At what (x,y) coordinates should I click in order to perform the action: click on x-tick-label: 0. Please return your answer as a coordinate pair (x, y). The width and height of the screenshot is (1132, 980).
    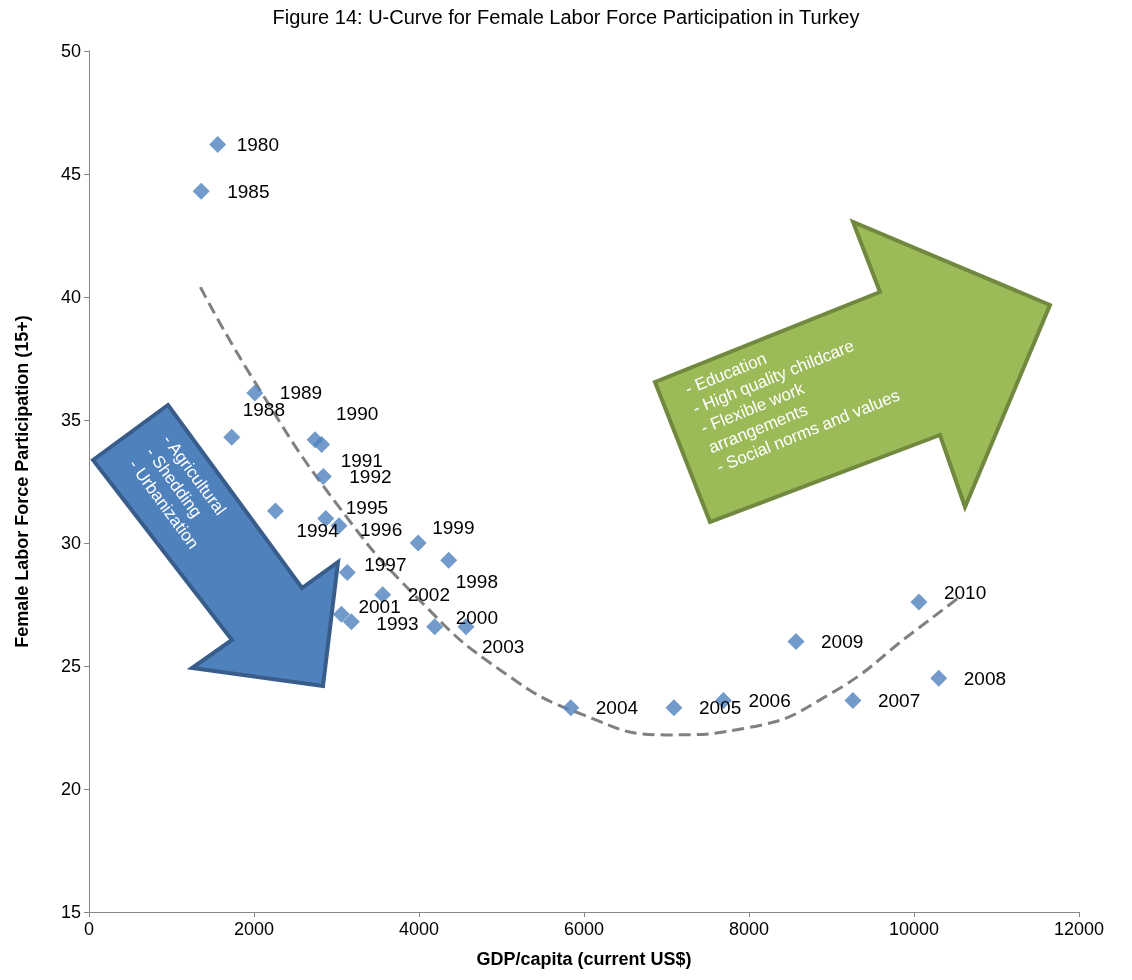
    Looking at the image, I should click on (89, 929).